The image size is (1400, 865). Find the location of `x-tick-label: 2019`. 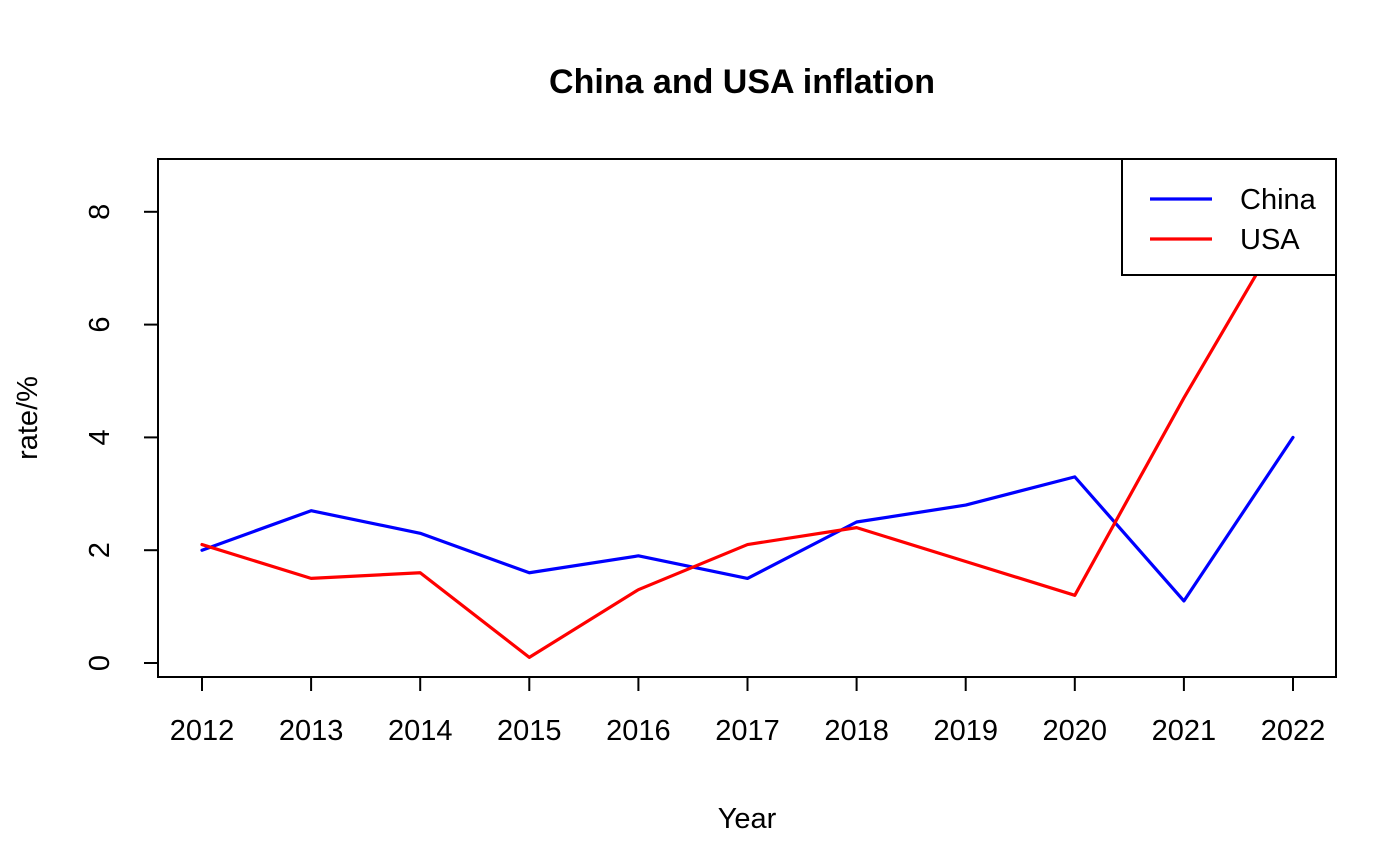

x-tick-label: 2019 is located at coordinates (965, 731).